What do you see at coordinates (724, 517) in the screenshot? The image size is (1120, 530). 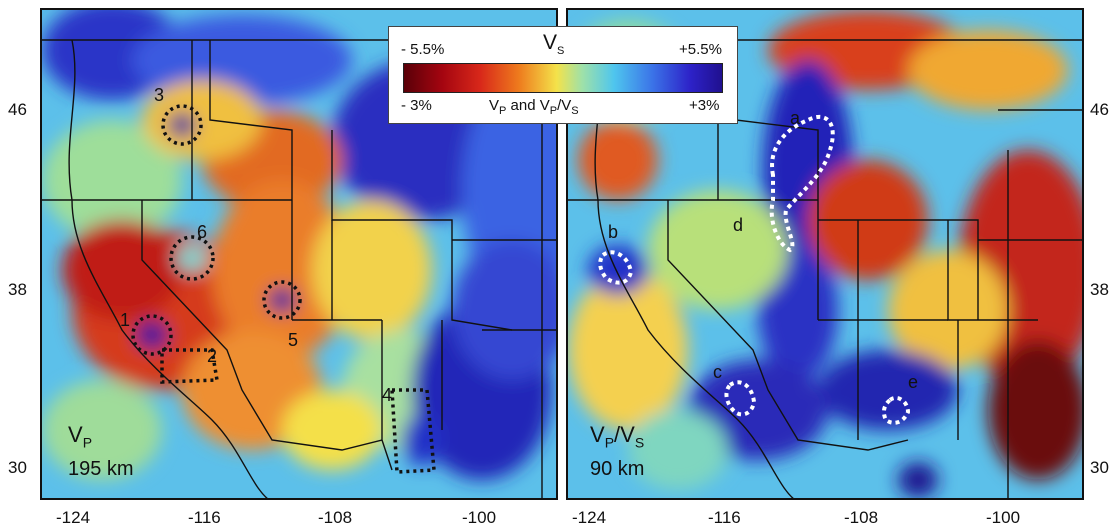 I see `x-tick-right-2: -116` at bounding box center [724, 517].